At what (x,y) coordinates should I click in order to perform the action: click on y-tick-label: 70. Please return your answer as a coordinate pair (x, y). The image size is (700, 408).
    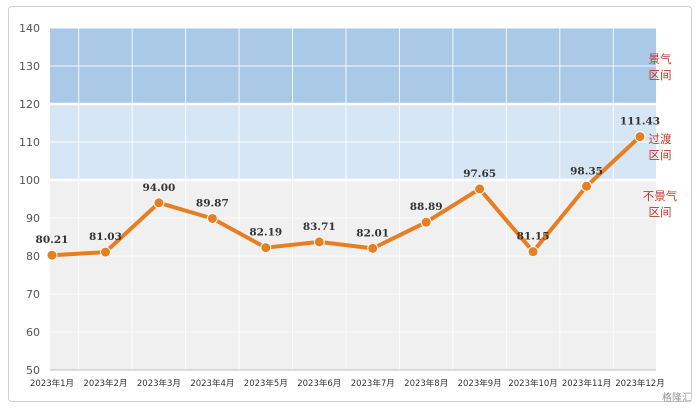
    Looking at the image, I should click on (33, 294).